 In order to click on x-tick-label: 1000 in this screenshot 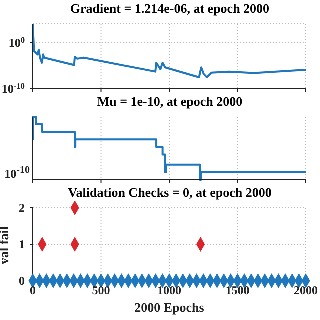, I will do `click(170, 291)`.